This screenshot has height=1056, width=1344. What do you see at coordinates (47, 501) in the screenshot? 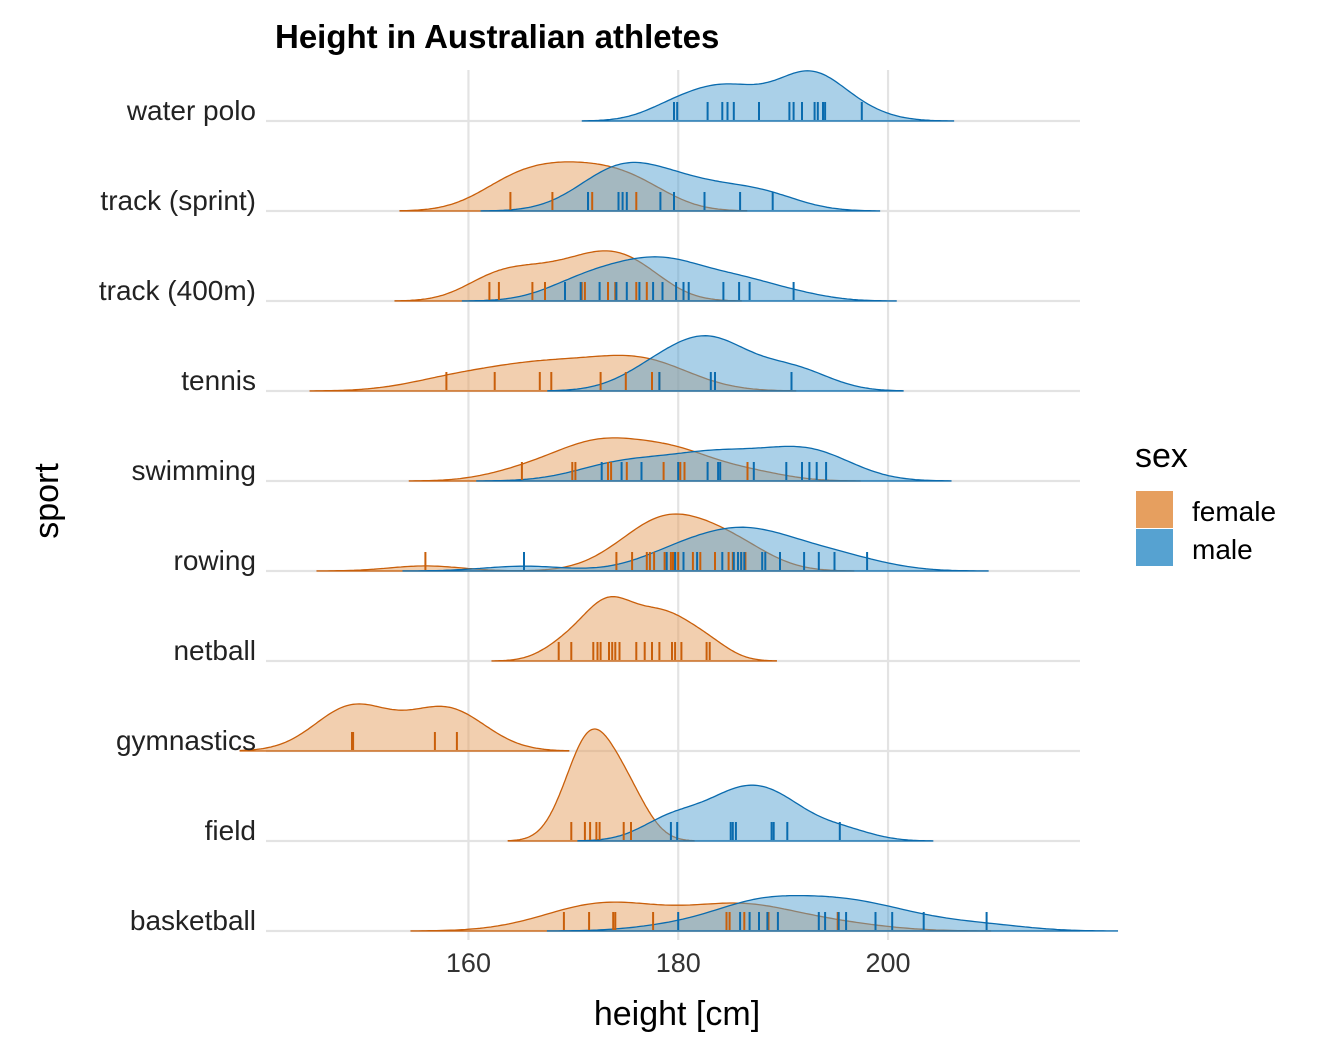
I see `y-axis-label: sport` at bounding box center [47, 501].